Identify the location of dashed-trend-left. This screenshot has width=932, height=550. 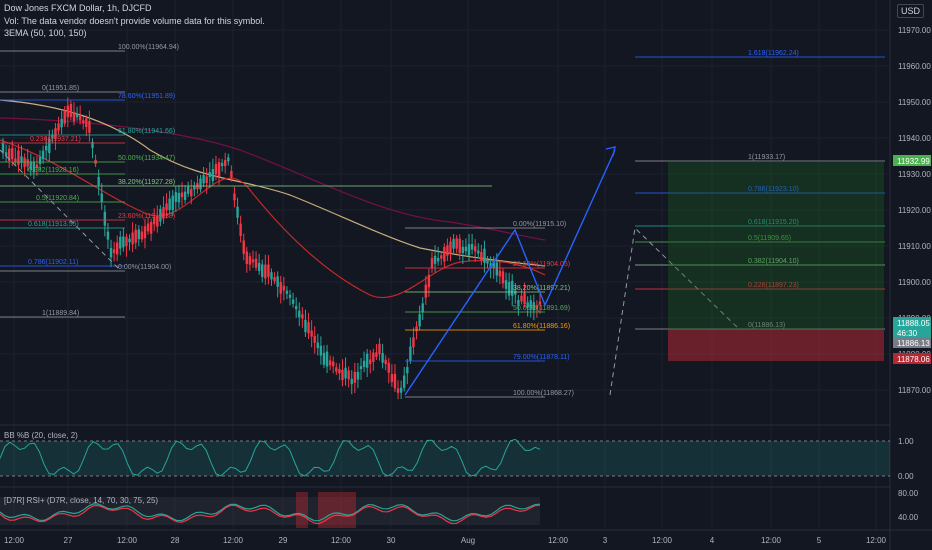
(60, 210).